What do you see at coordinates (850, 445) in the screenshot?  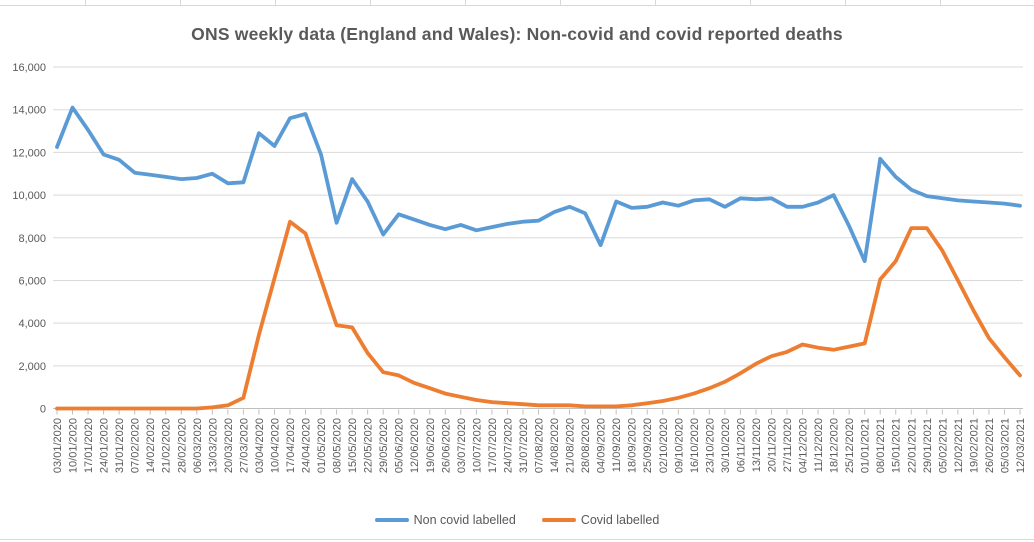 I see `x-axis-tick-label: 25/12/2020` at bounding box center [850, 445].